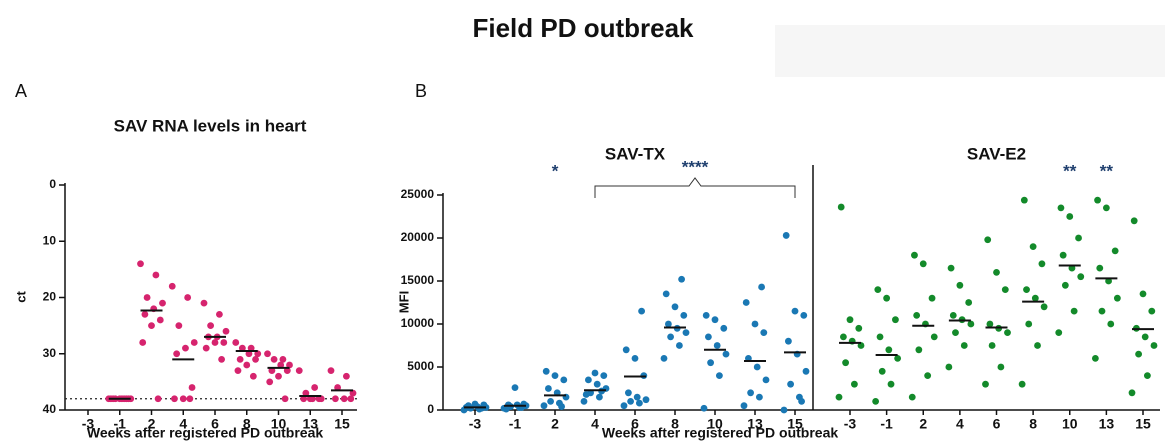  What do you see at coordinates (970, 51) in the screenshot?
I see `background-box` at bounding box center [970, 51].